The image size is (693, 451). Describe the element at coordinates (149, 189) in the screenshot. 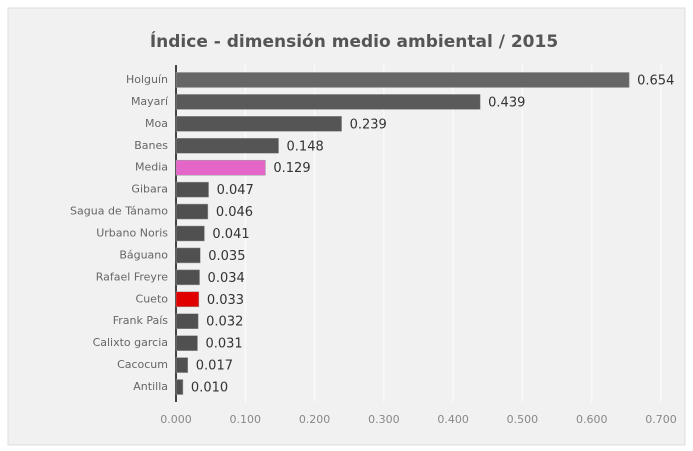

I see `y-tick-label: Gibara` at that location.